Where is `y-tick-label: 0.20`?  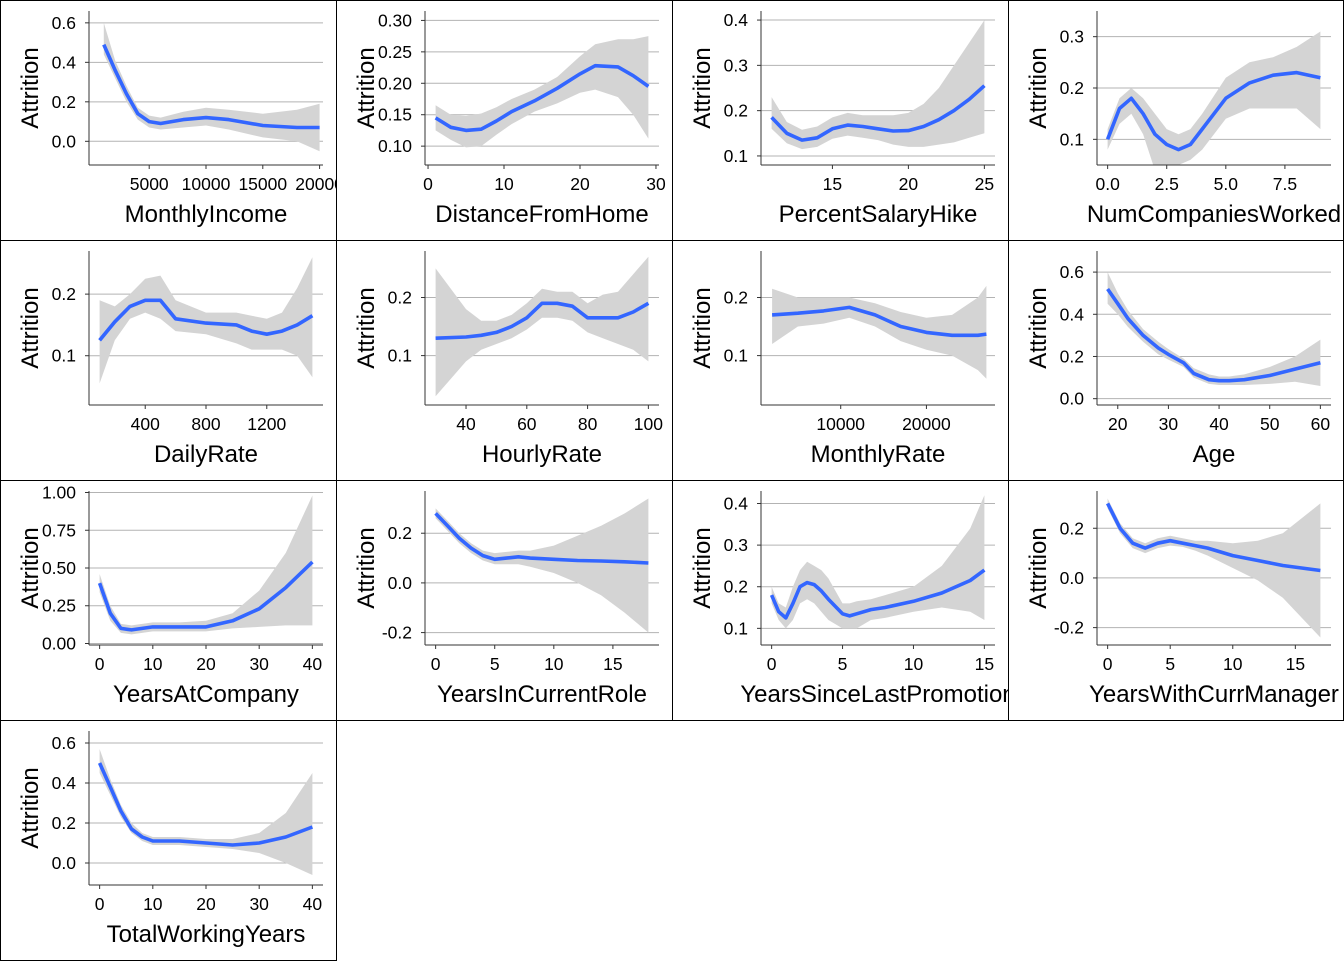 y-tick-label: 0.20 is located at coordinates (395, 83).